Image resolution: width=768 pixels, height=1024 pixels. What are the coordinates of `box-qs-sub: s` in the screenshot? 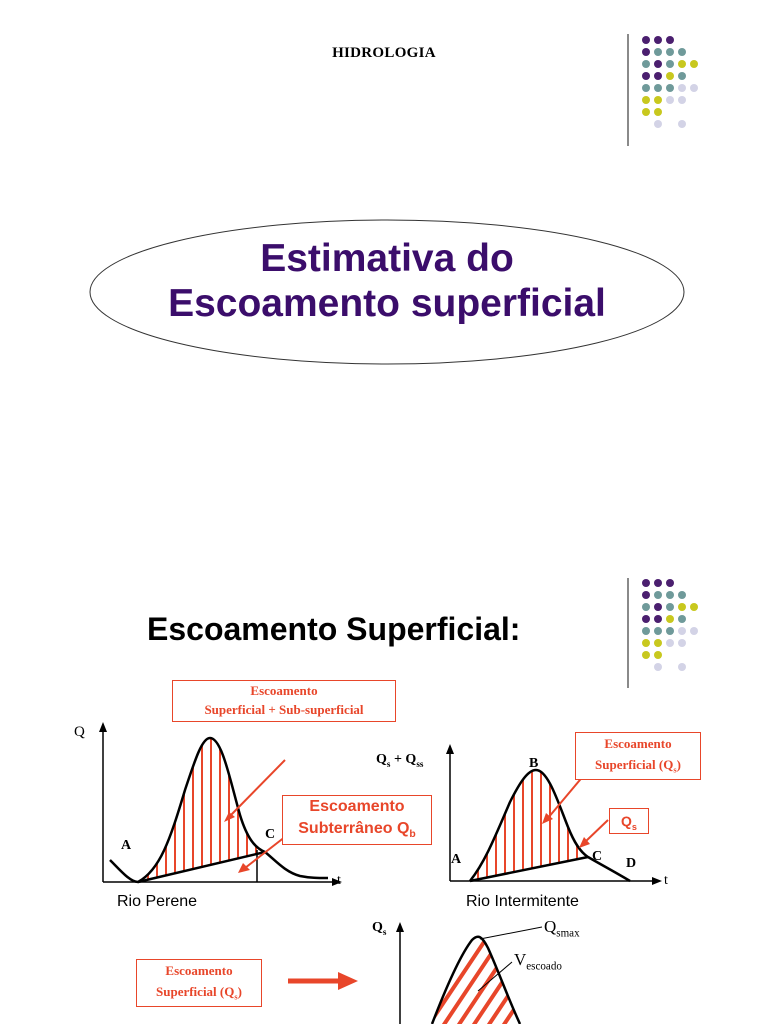 It's located at (634, 826).